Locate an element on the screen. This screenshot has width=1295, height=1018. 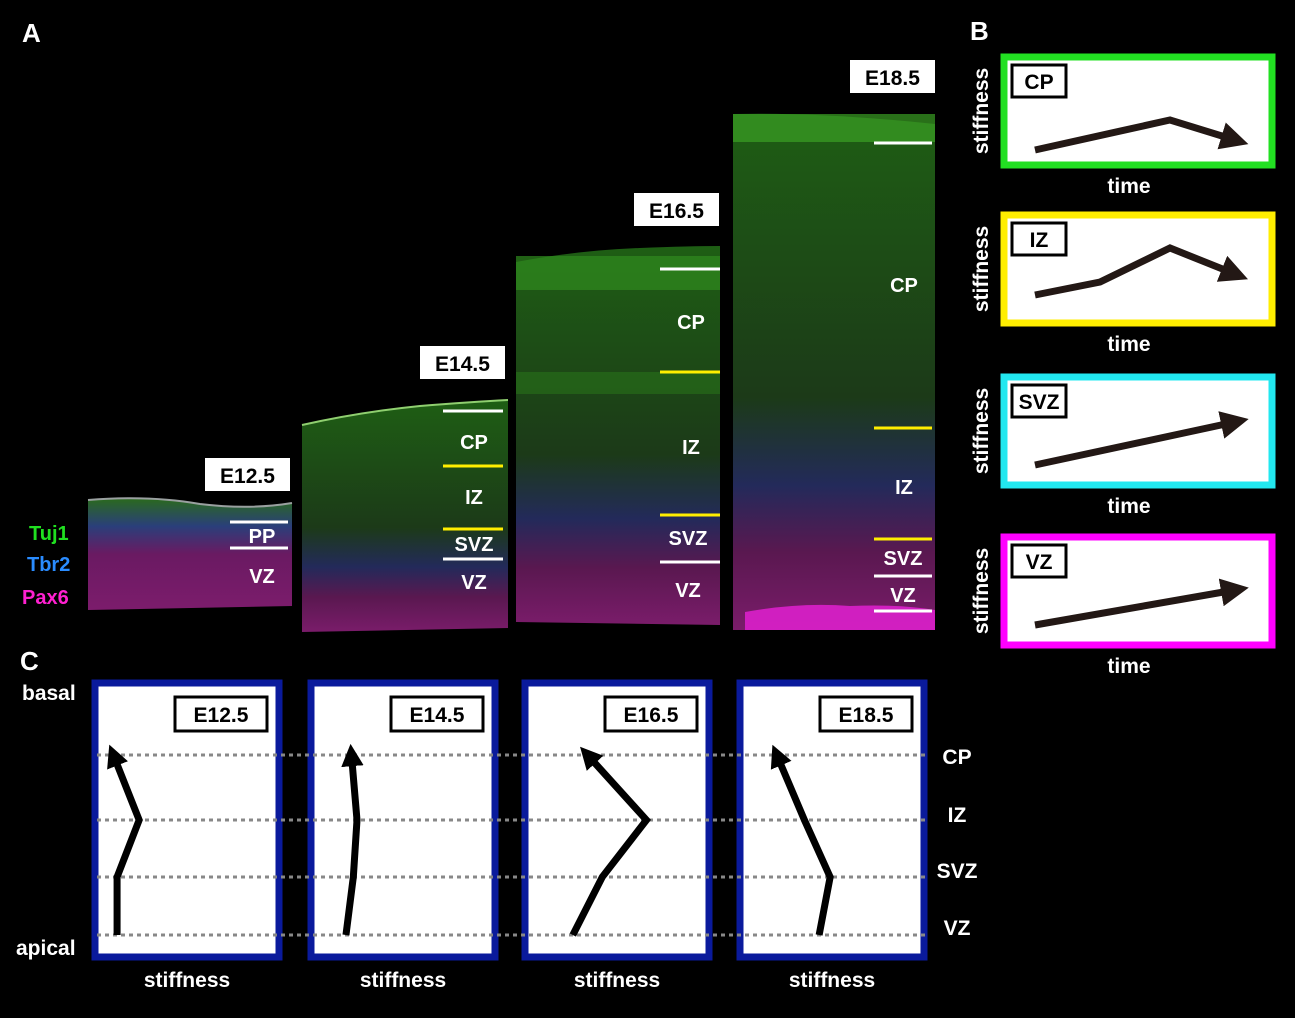
trend-box-vz: VZ stiffness time is located at coordinates (1123, 605).